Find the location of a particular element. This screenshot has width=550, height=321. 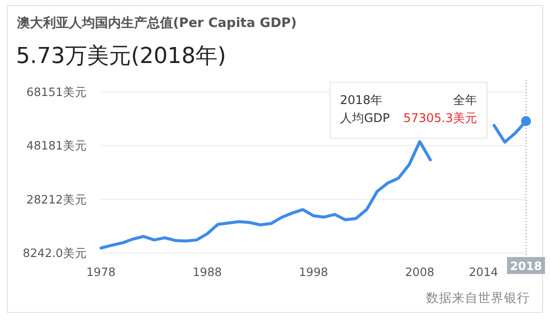

annotation: 人均GDP is located at coordinates (365, 118).